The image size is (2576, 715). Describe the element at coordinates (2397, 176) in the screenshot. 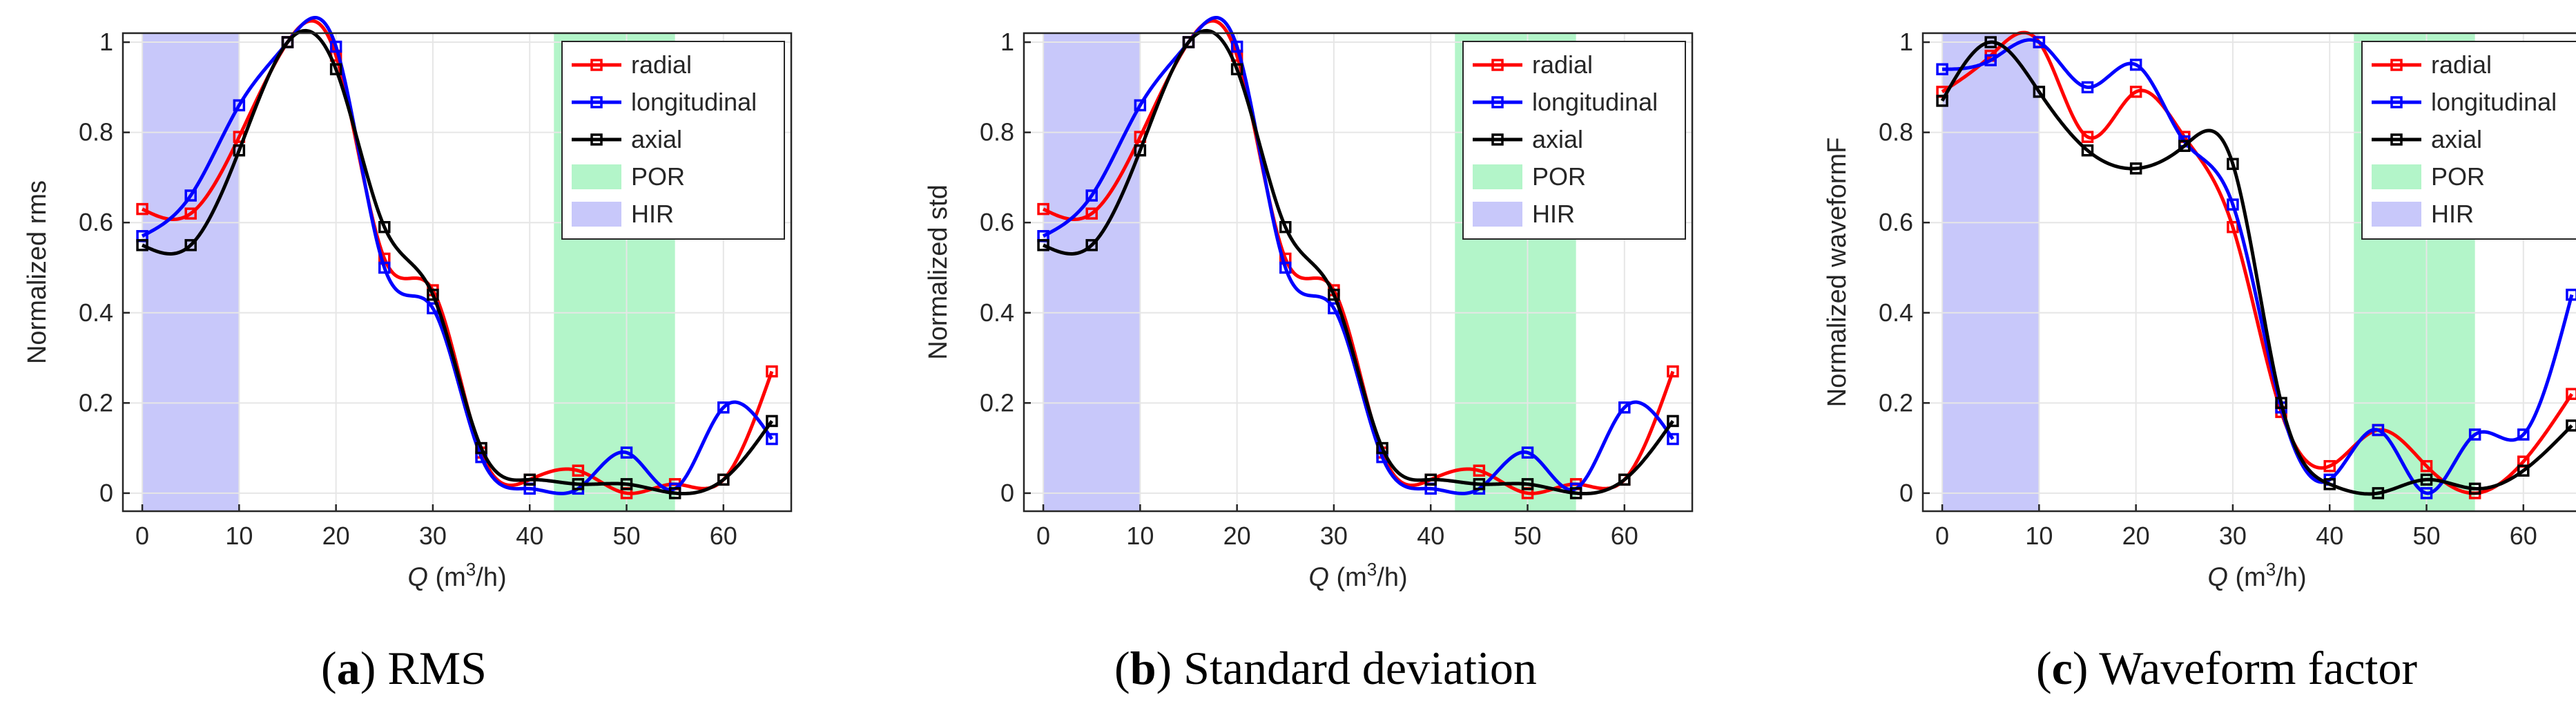

I see `legend-swatch-por` at that location.